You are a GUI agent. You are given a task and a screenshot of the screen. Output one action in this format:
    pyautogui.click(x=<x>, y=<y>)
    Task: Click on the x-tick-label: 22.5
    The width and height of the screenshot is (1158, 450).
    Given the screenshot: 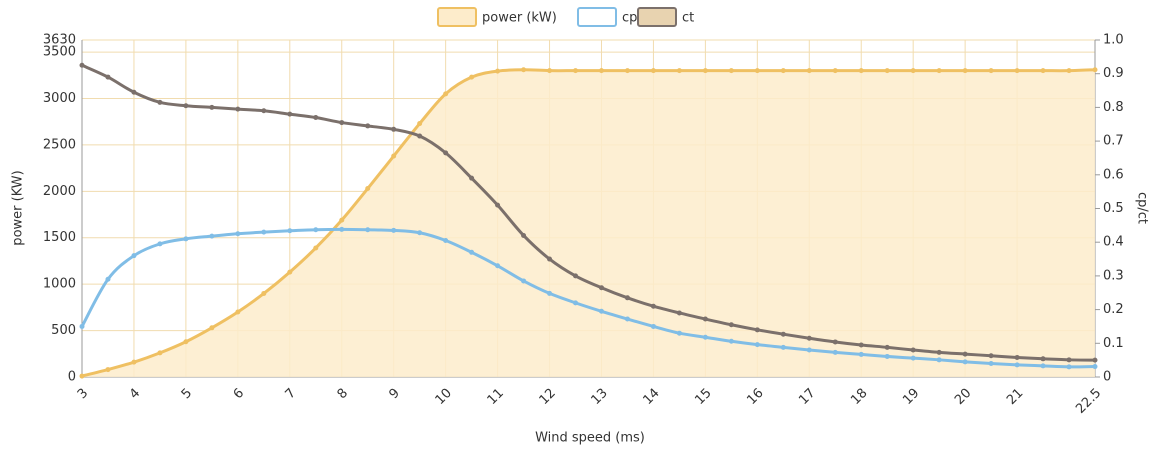 What is the action you would take?
    pyautogui.click(x=1088, y=401)
    